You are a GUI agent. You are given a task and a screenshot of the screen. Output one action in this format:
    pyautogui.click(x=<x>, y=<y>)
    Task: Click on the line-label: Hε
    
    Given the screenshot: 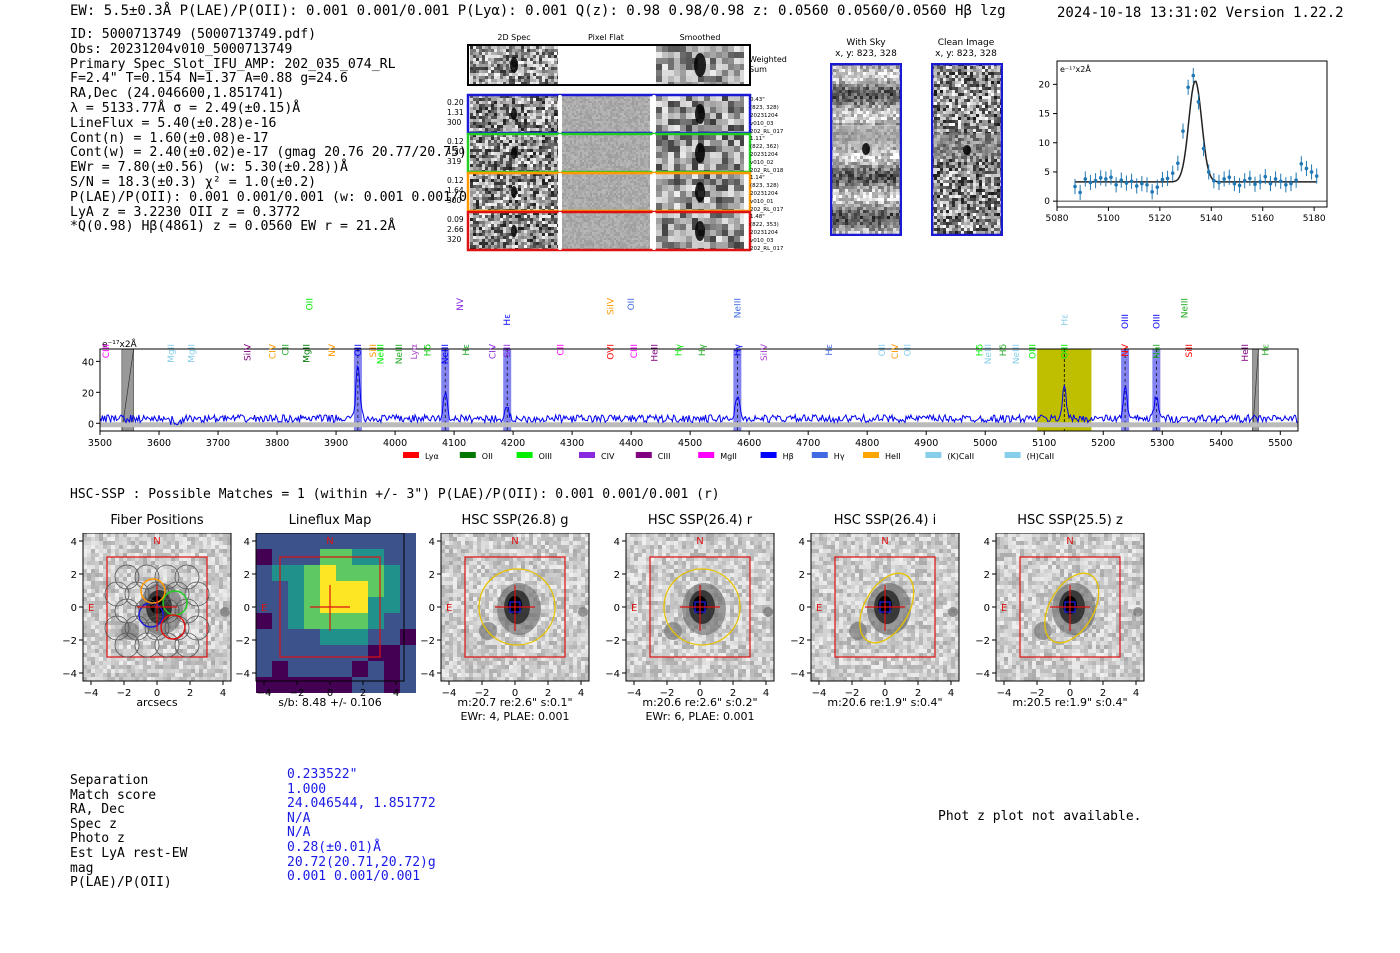 What is the action you would take?
    pyautogui.click(x=830, y=350)
    